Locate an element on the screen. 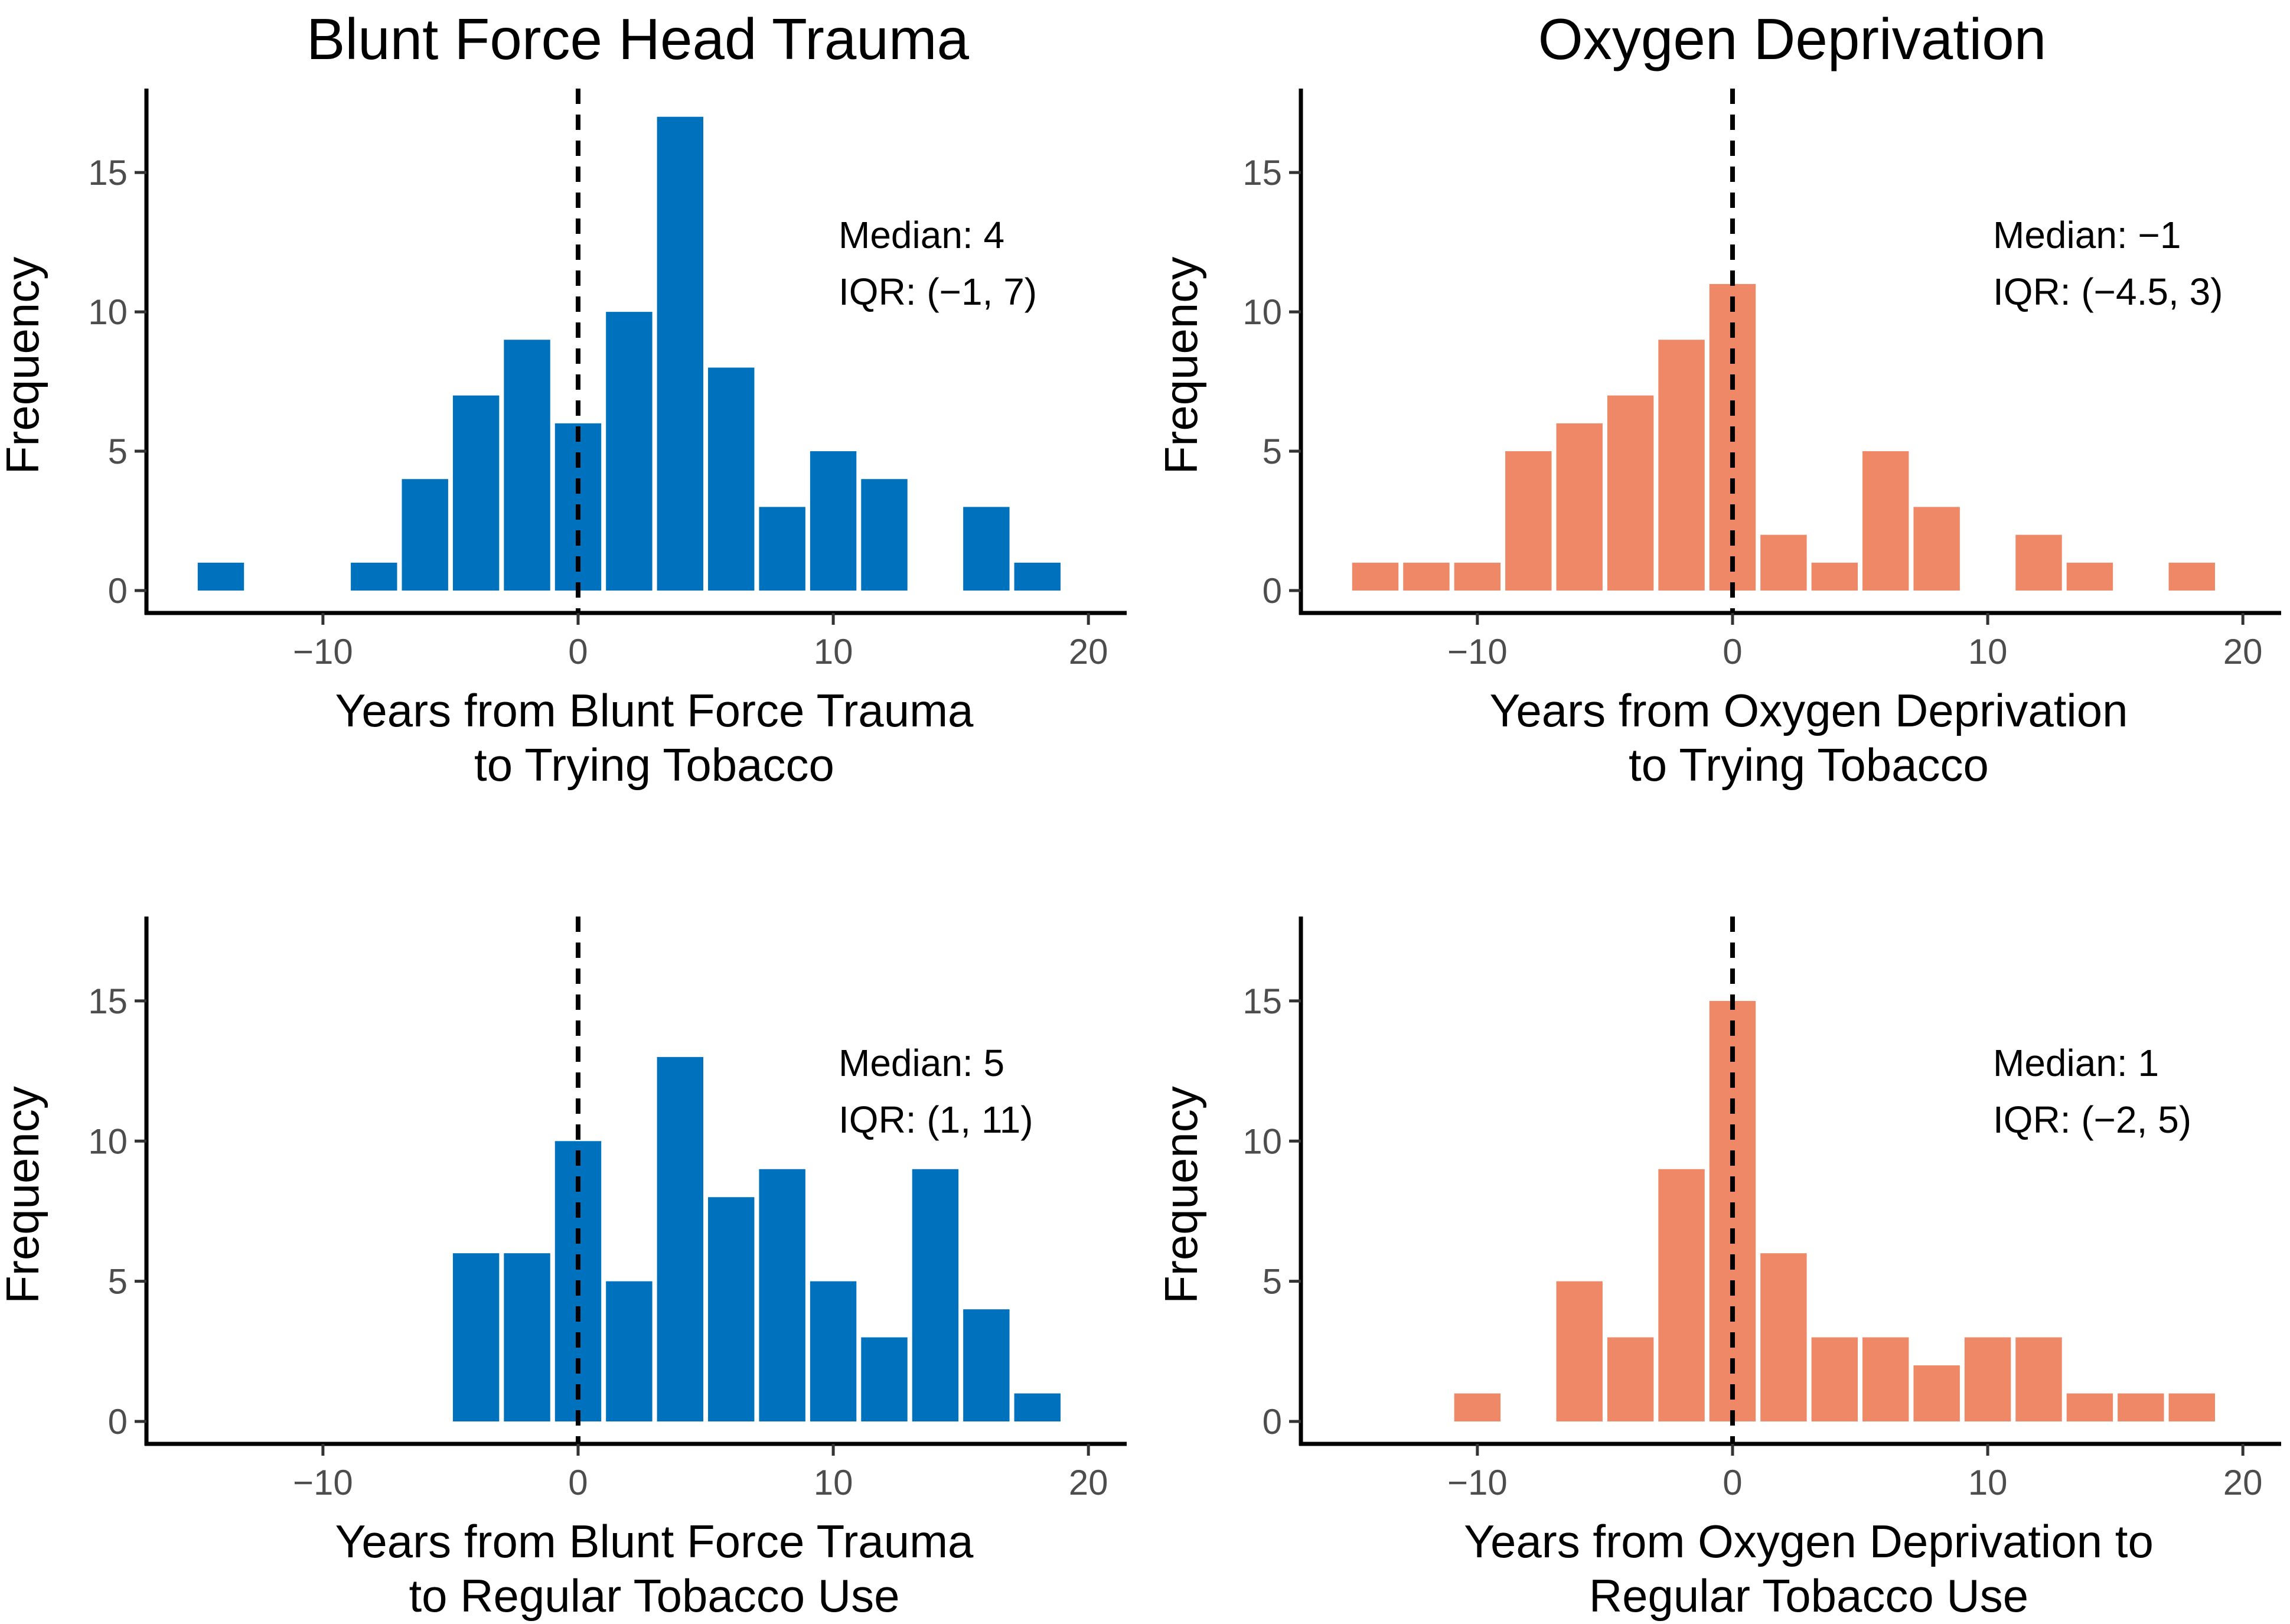 The width and height of the screenshot is (2290, 1624). x-axis-label-line-1: Years from Oxygen Deprivation to is located at coordinates (1809, 1541).